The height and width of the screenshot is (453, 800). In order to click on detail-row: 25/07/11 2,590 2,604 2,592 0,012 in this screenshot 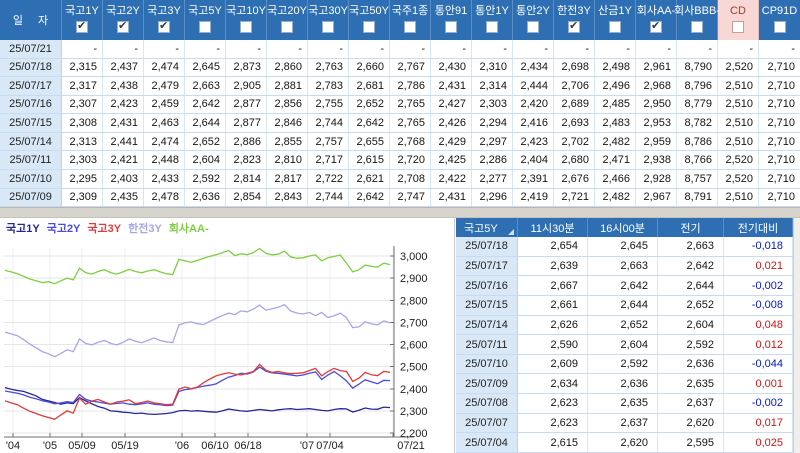, I will do `click(624, 345)`.